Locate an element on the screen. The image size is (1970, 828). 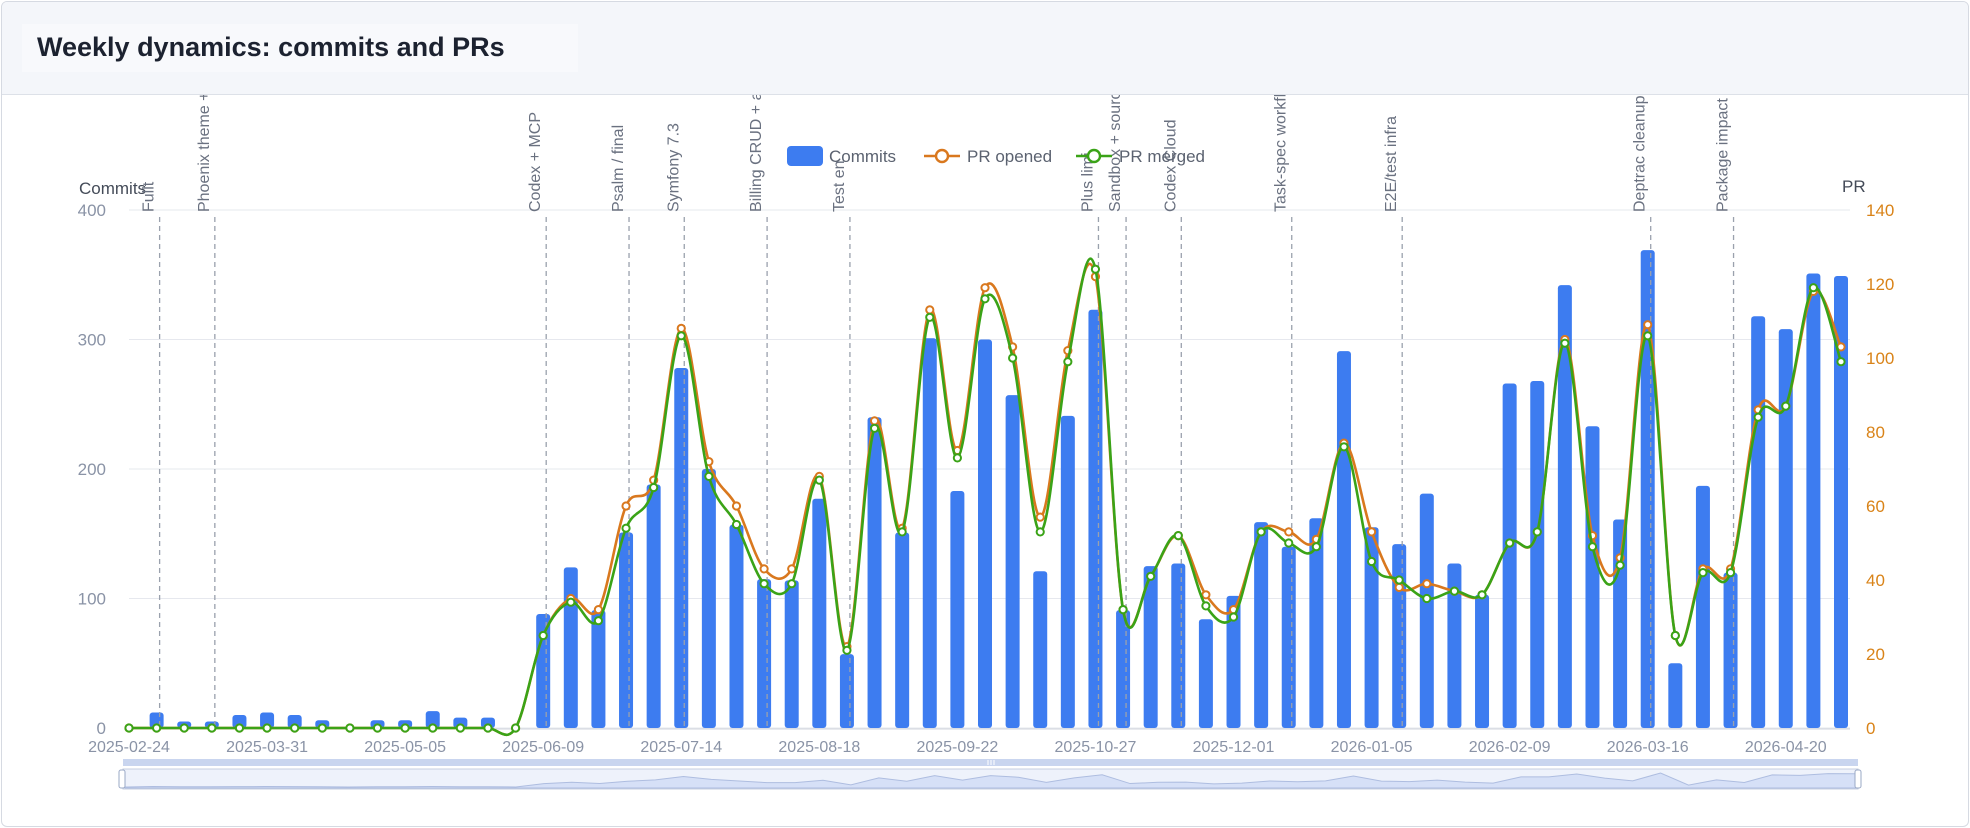
x-tick-label: 2026-02-09 is located at coordinates (1510, 747).